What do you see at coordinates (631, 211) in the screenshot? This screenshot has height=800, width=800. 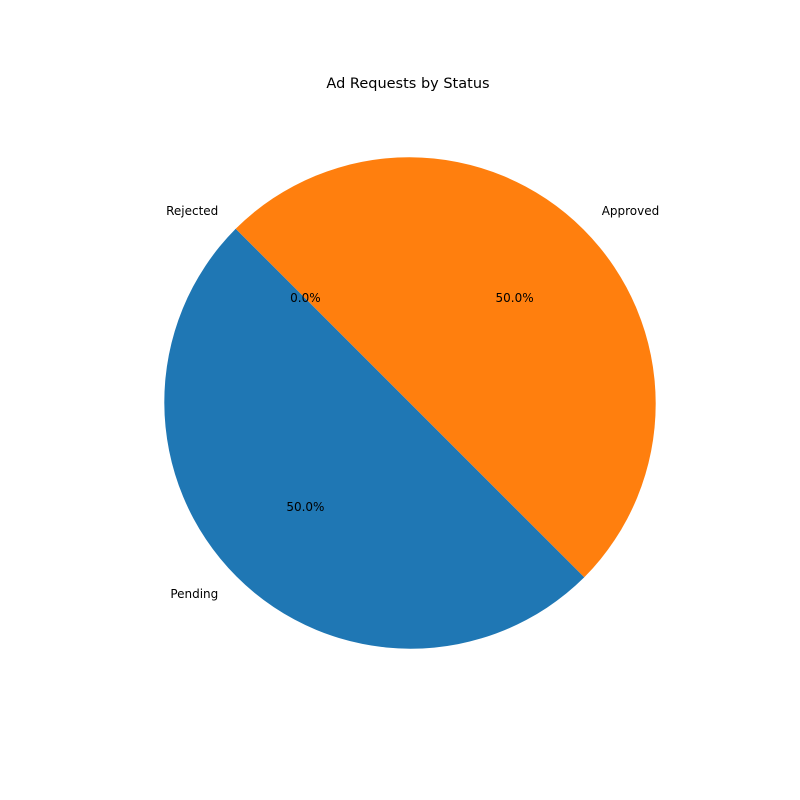 I see `slice-label-approved: Approved` at bounding box center [631, 211].